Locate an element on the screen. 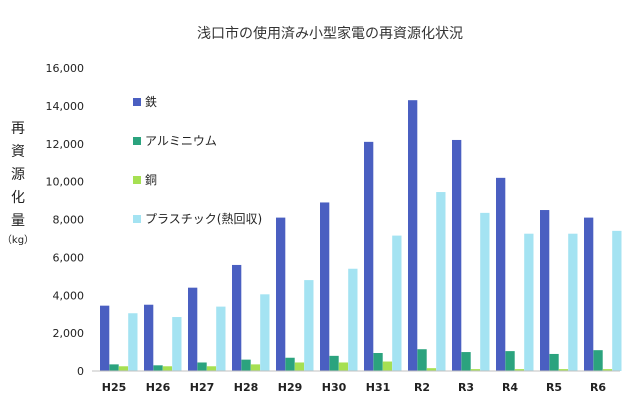 This screenshot has width=639, height=409. x-tick-label: H28 is located at coordinates (246, 387).